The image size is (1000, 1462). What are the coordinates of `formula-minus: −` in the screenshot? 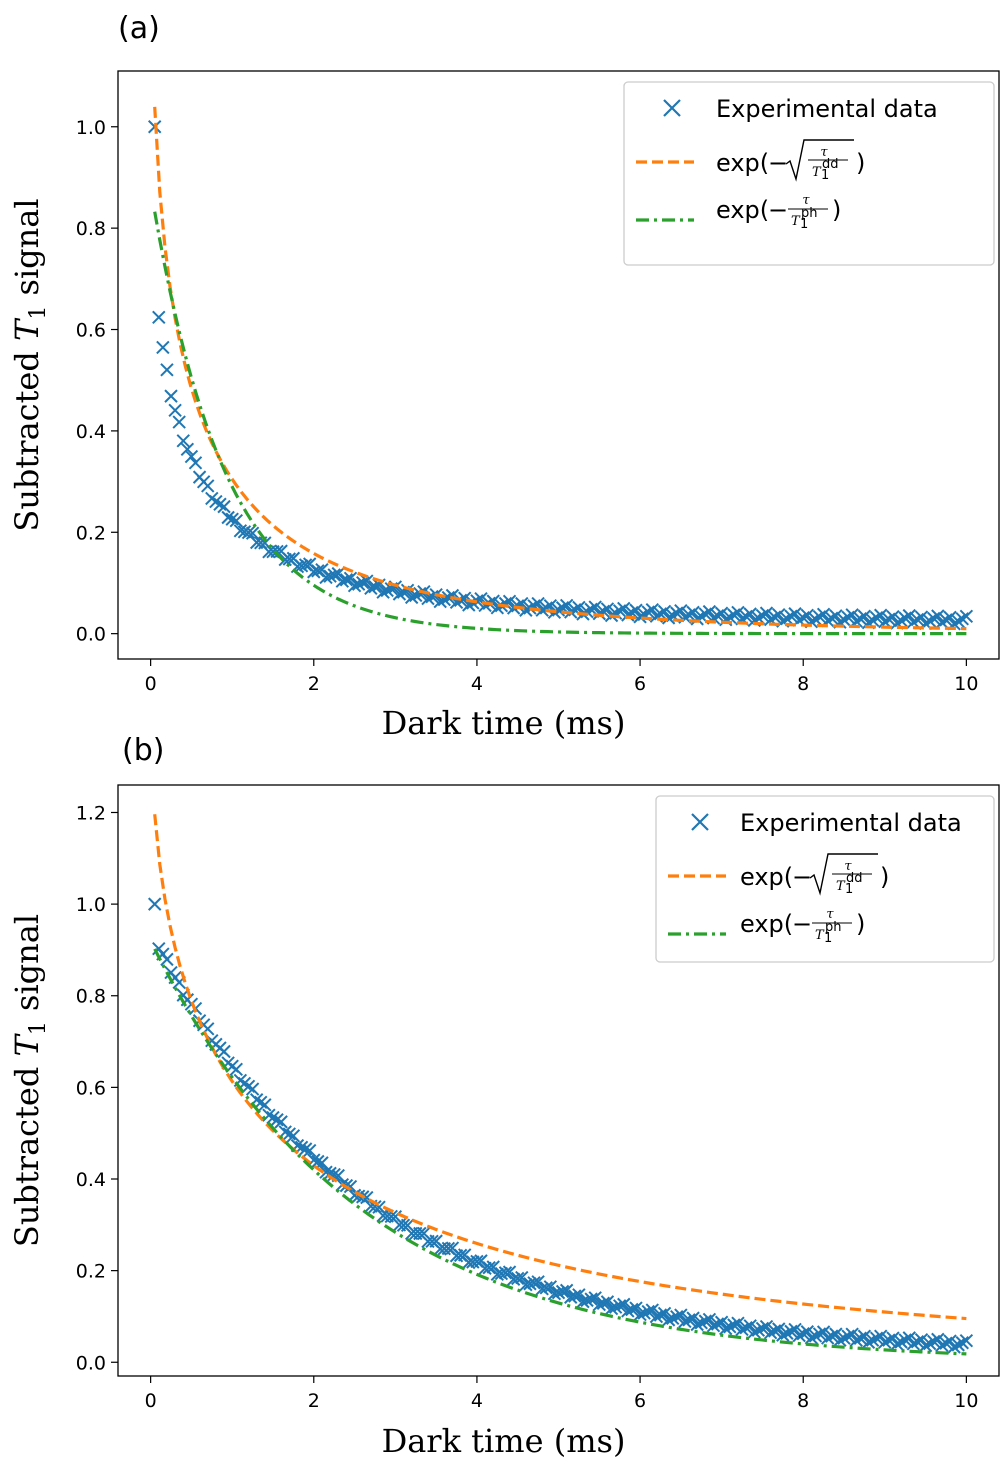 It's located at (778, 210).